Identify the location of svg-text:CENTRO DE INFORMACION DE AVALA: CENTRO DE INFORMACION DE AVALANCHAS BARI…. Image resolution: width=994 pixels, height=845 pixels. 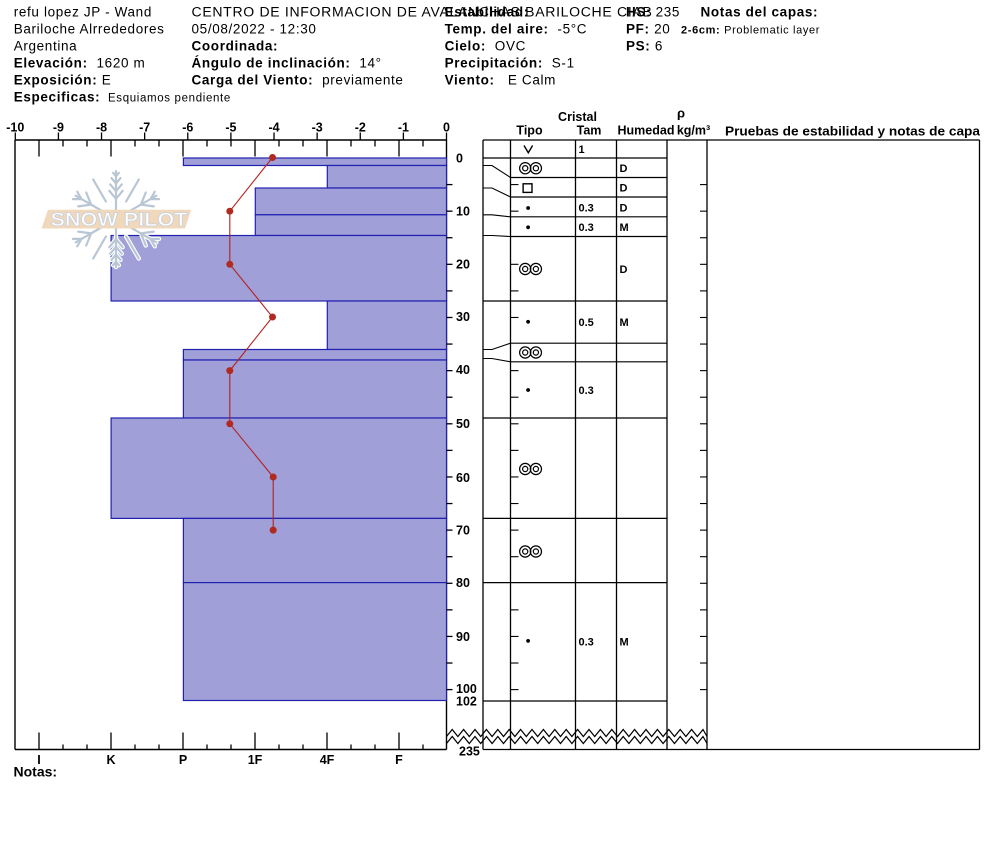
(422, 12).